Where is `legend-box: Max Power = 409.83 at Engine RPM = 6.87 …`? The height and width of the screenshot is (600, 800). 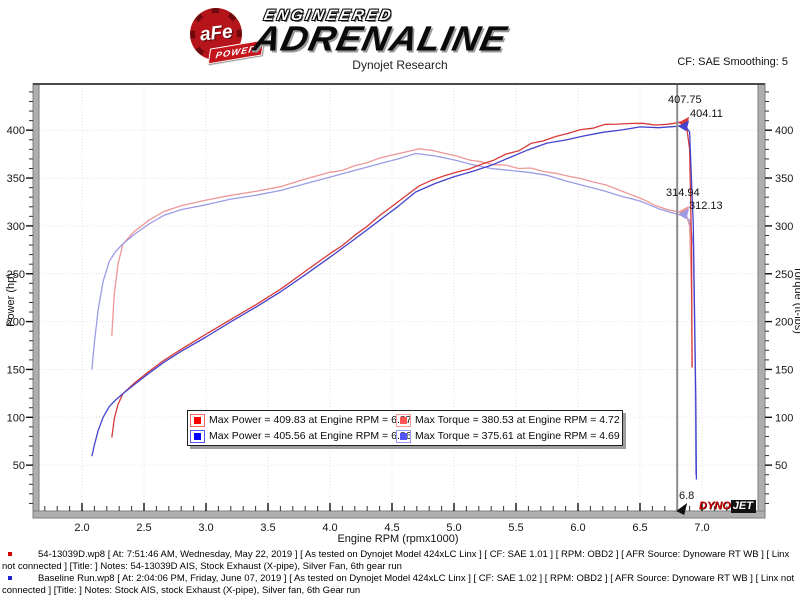 legend-box: Max Power = 409.83 at Engine RPM = 6.87 … is located at coordinates (405, 428).